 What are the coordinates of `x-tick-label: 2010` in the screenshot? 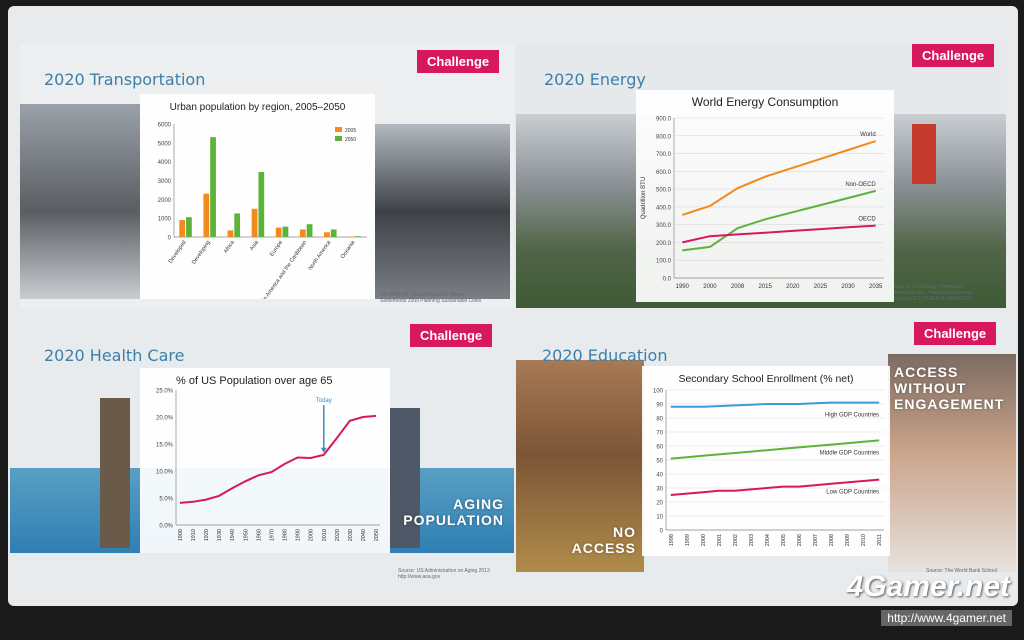 It's located at (325, 535).